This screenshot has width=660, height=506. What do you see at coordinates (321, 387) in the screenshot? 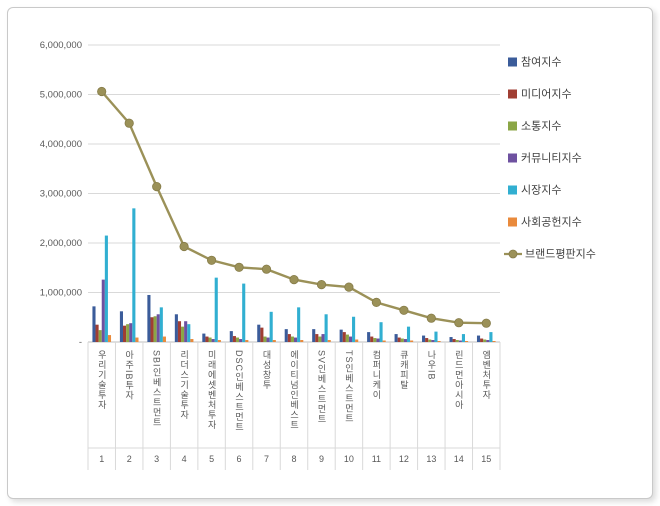
I see `category-label: SV인베스트먼트` at bounding box center [321, 387].